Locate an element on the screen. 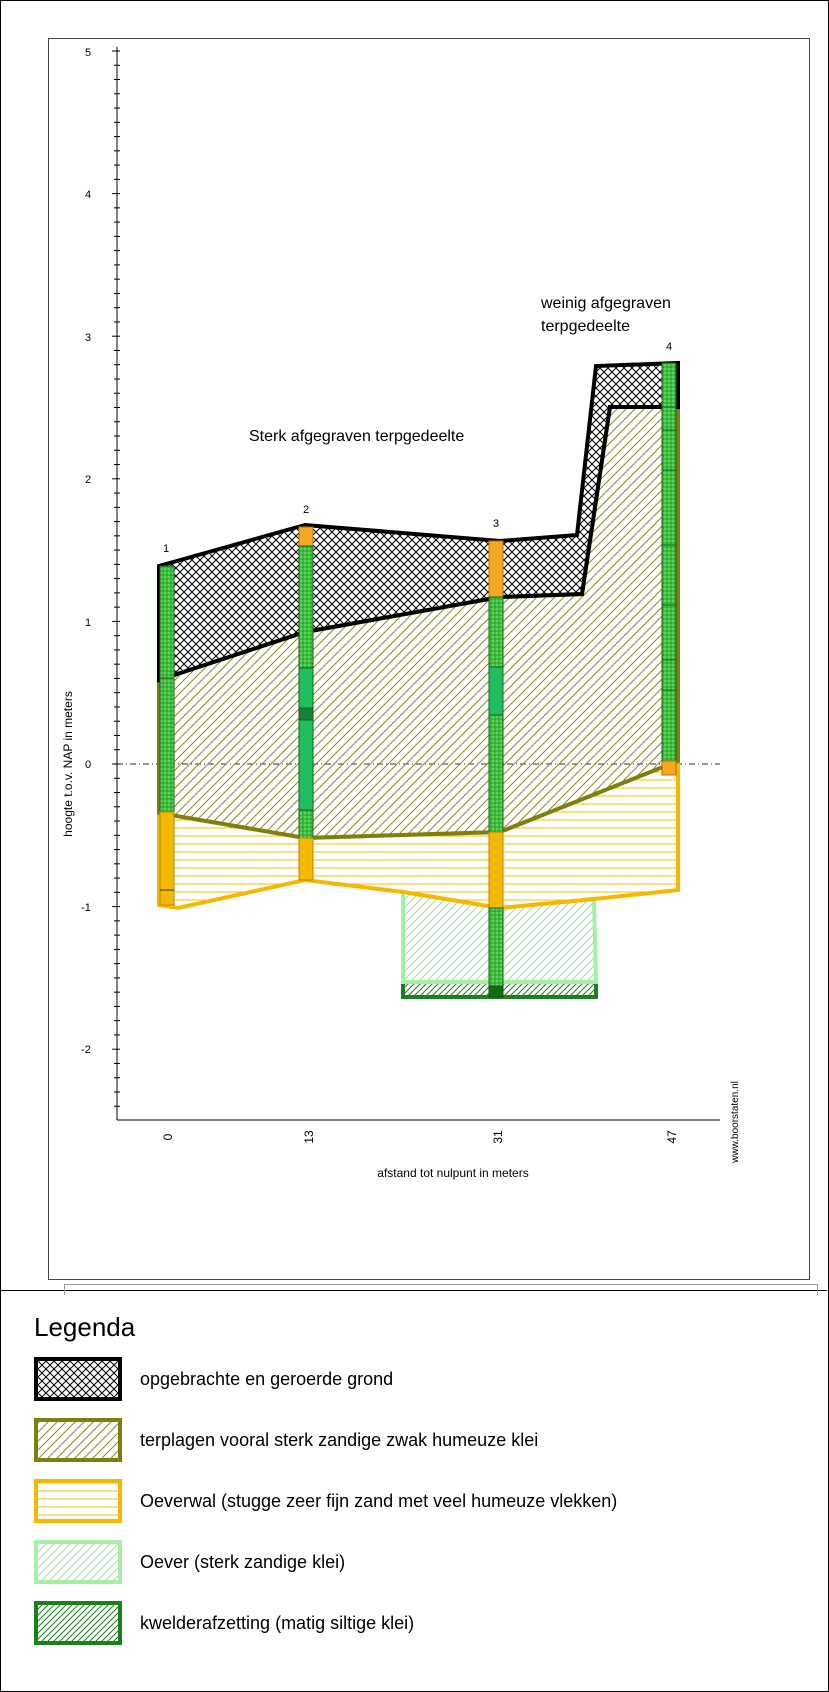 The height and width of the screenshot is (1692, 829). annotation-right-2: terpgedeelte is located at coordinates (585, 326).